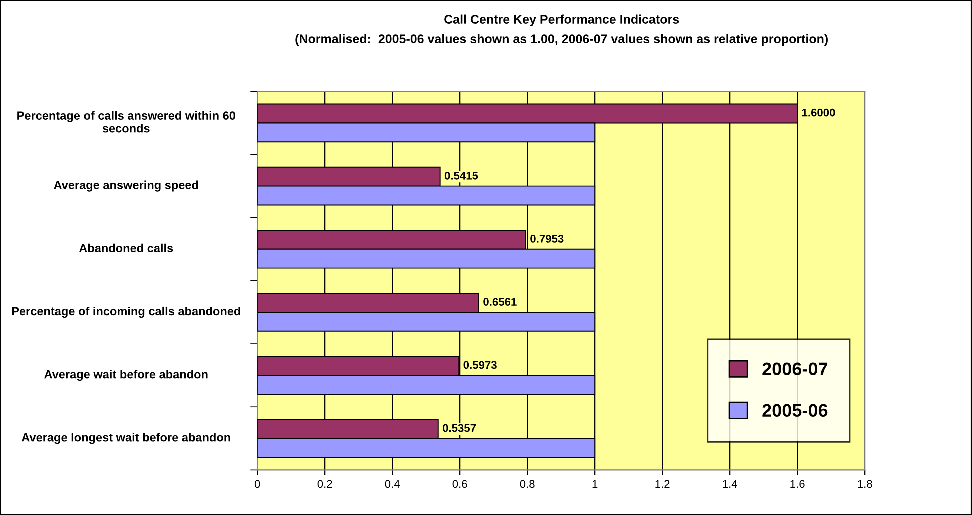 Image resolution: width=972 pixels, height=515 pixels. I want to click on data-label: 0.5357, so click(459, 428).